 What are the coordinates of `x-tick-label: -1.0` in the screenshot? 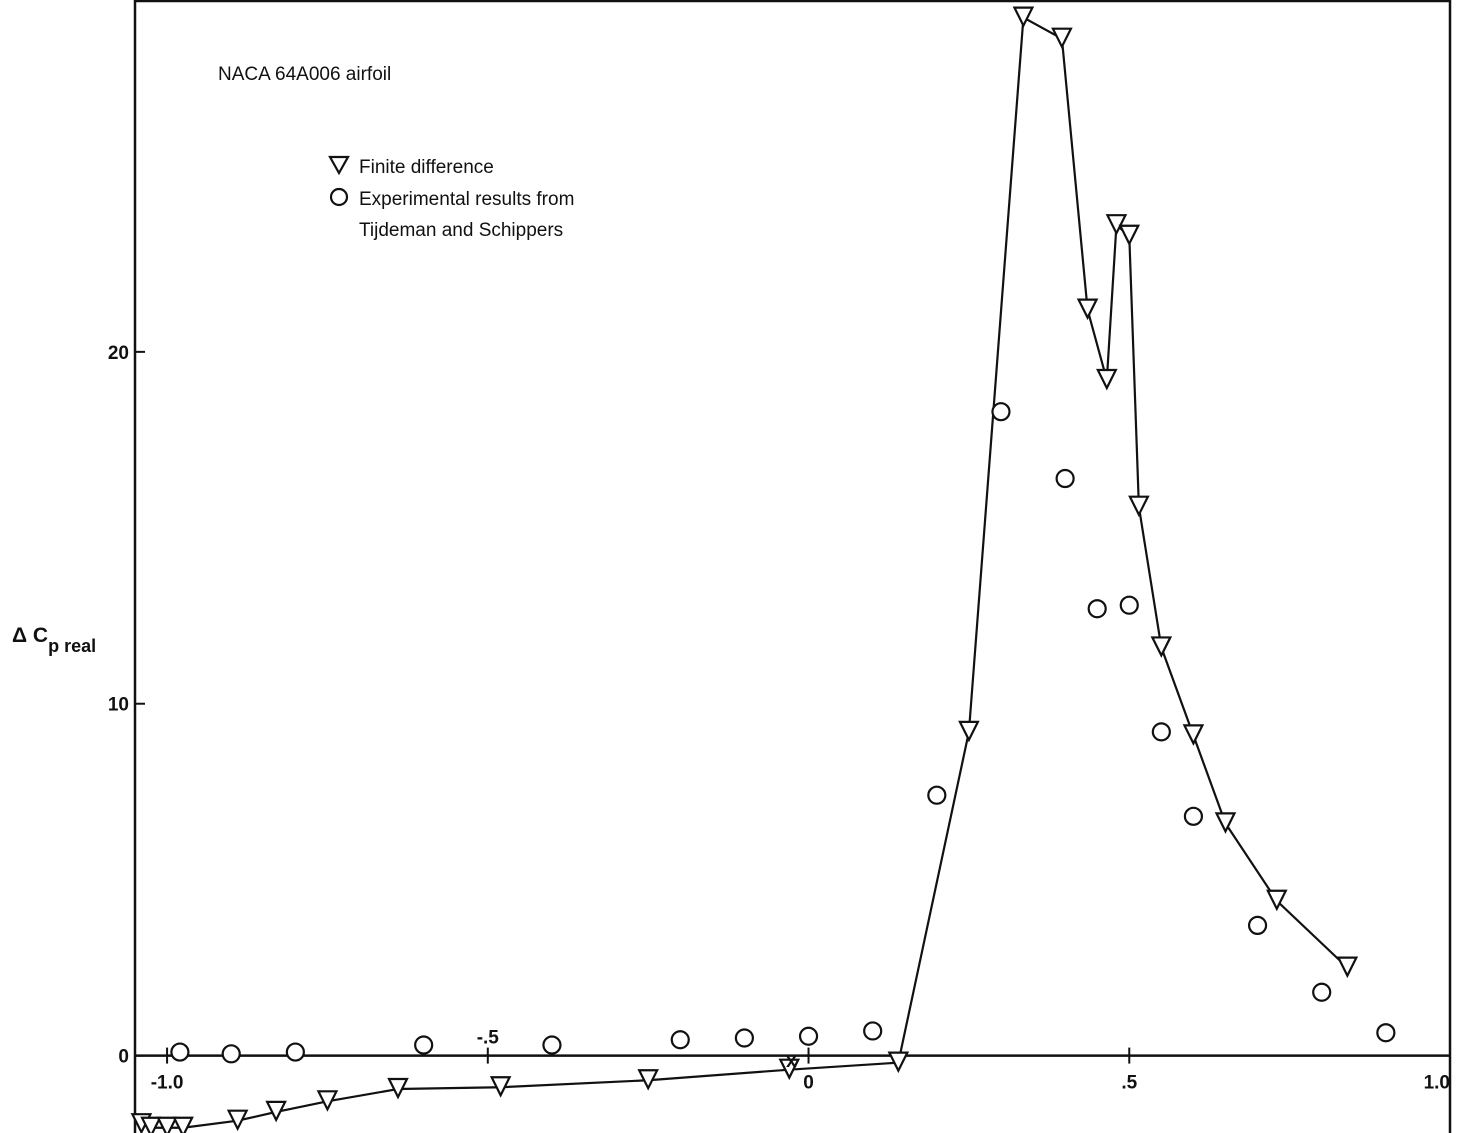 It's located at (167, 1083).